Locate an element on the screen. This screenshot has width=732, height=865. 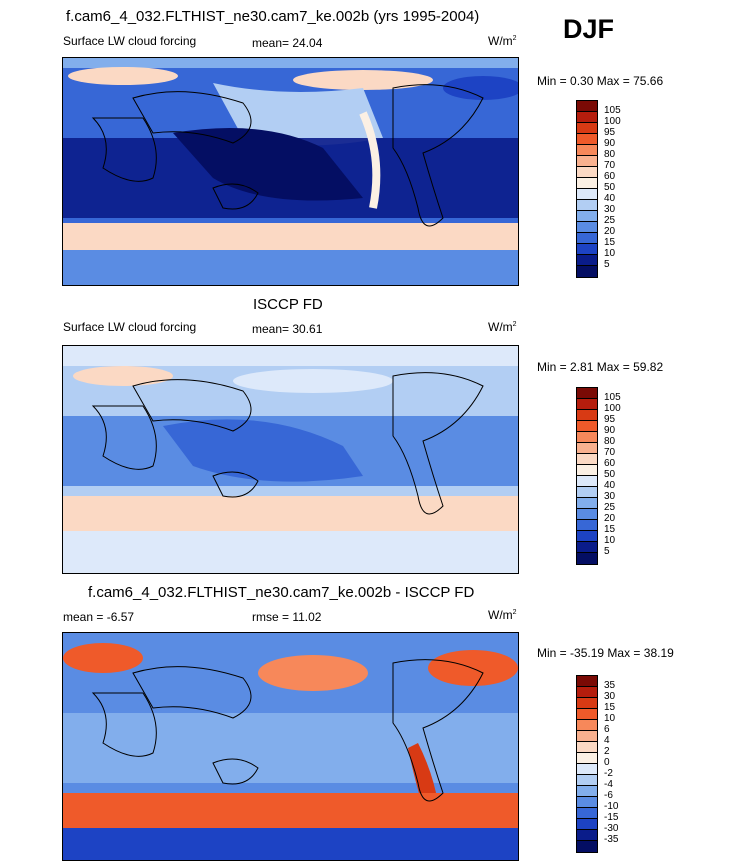
panel1-mean-label: mean= 24.04 is located at coordinates (287, 43).